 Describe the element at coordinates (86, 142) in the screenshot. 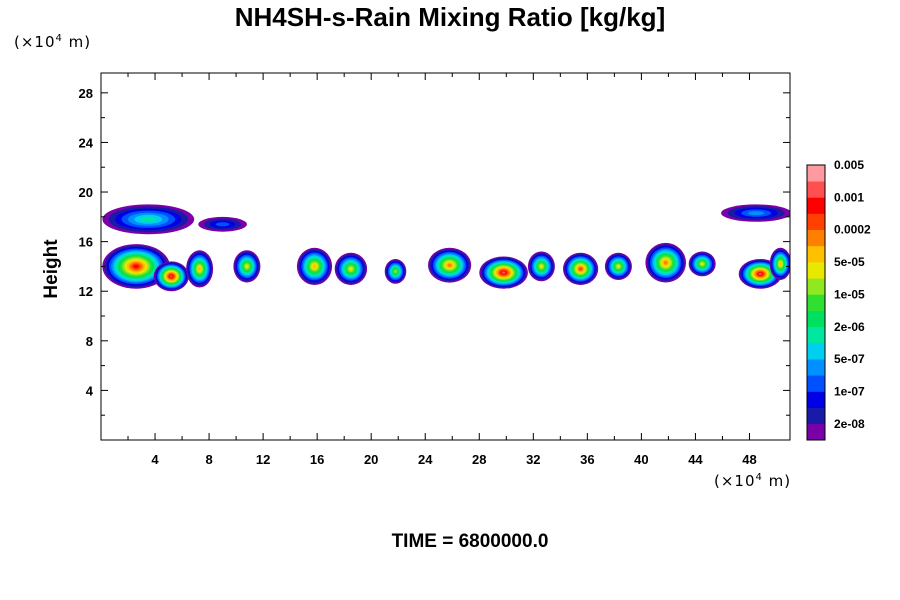

I see `y-tick-label: 24` at that location.